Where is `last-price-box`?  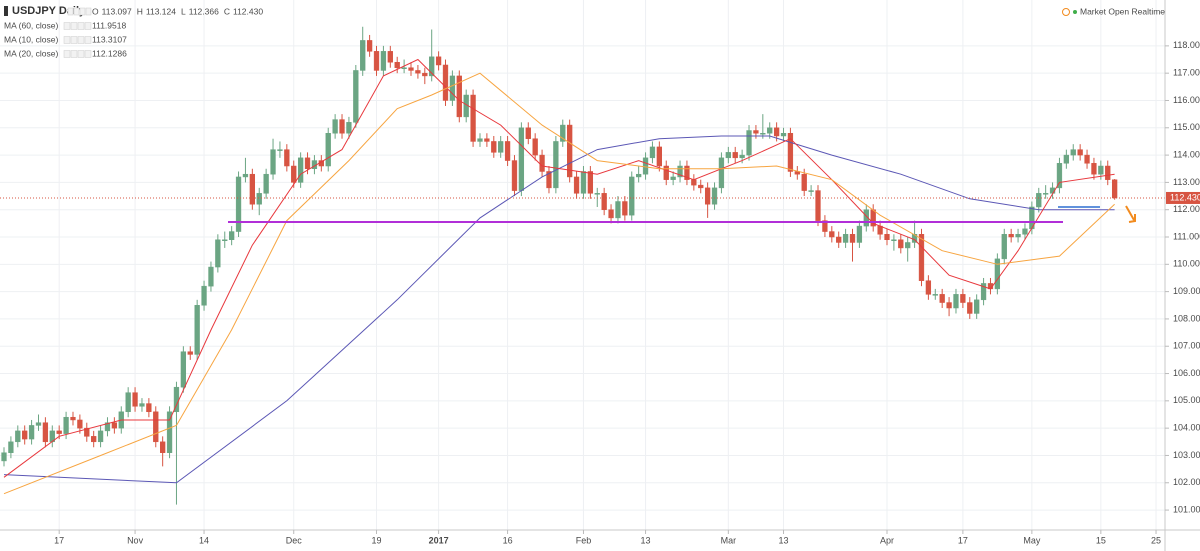
last-price-box is located at coordinates (1183, 197).